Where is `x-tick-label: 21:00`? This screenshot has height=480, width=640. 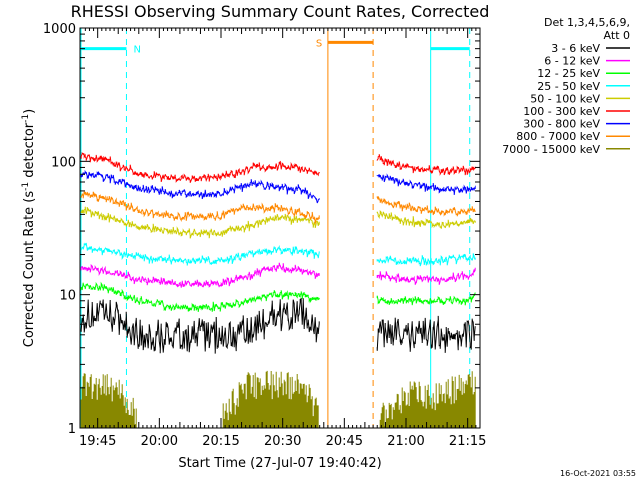 x-tick-label: 21:00 is located at coordinates (405, 441).